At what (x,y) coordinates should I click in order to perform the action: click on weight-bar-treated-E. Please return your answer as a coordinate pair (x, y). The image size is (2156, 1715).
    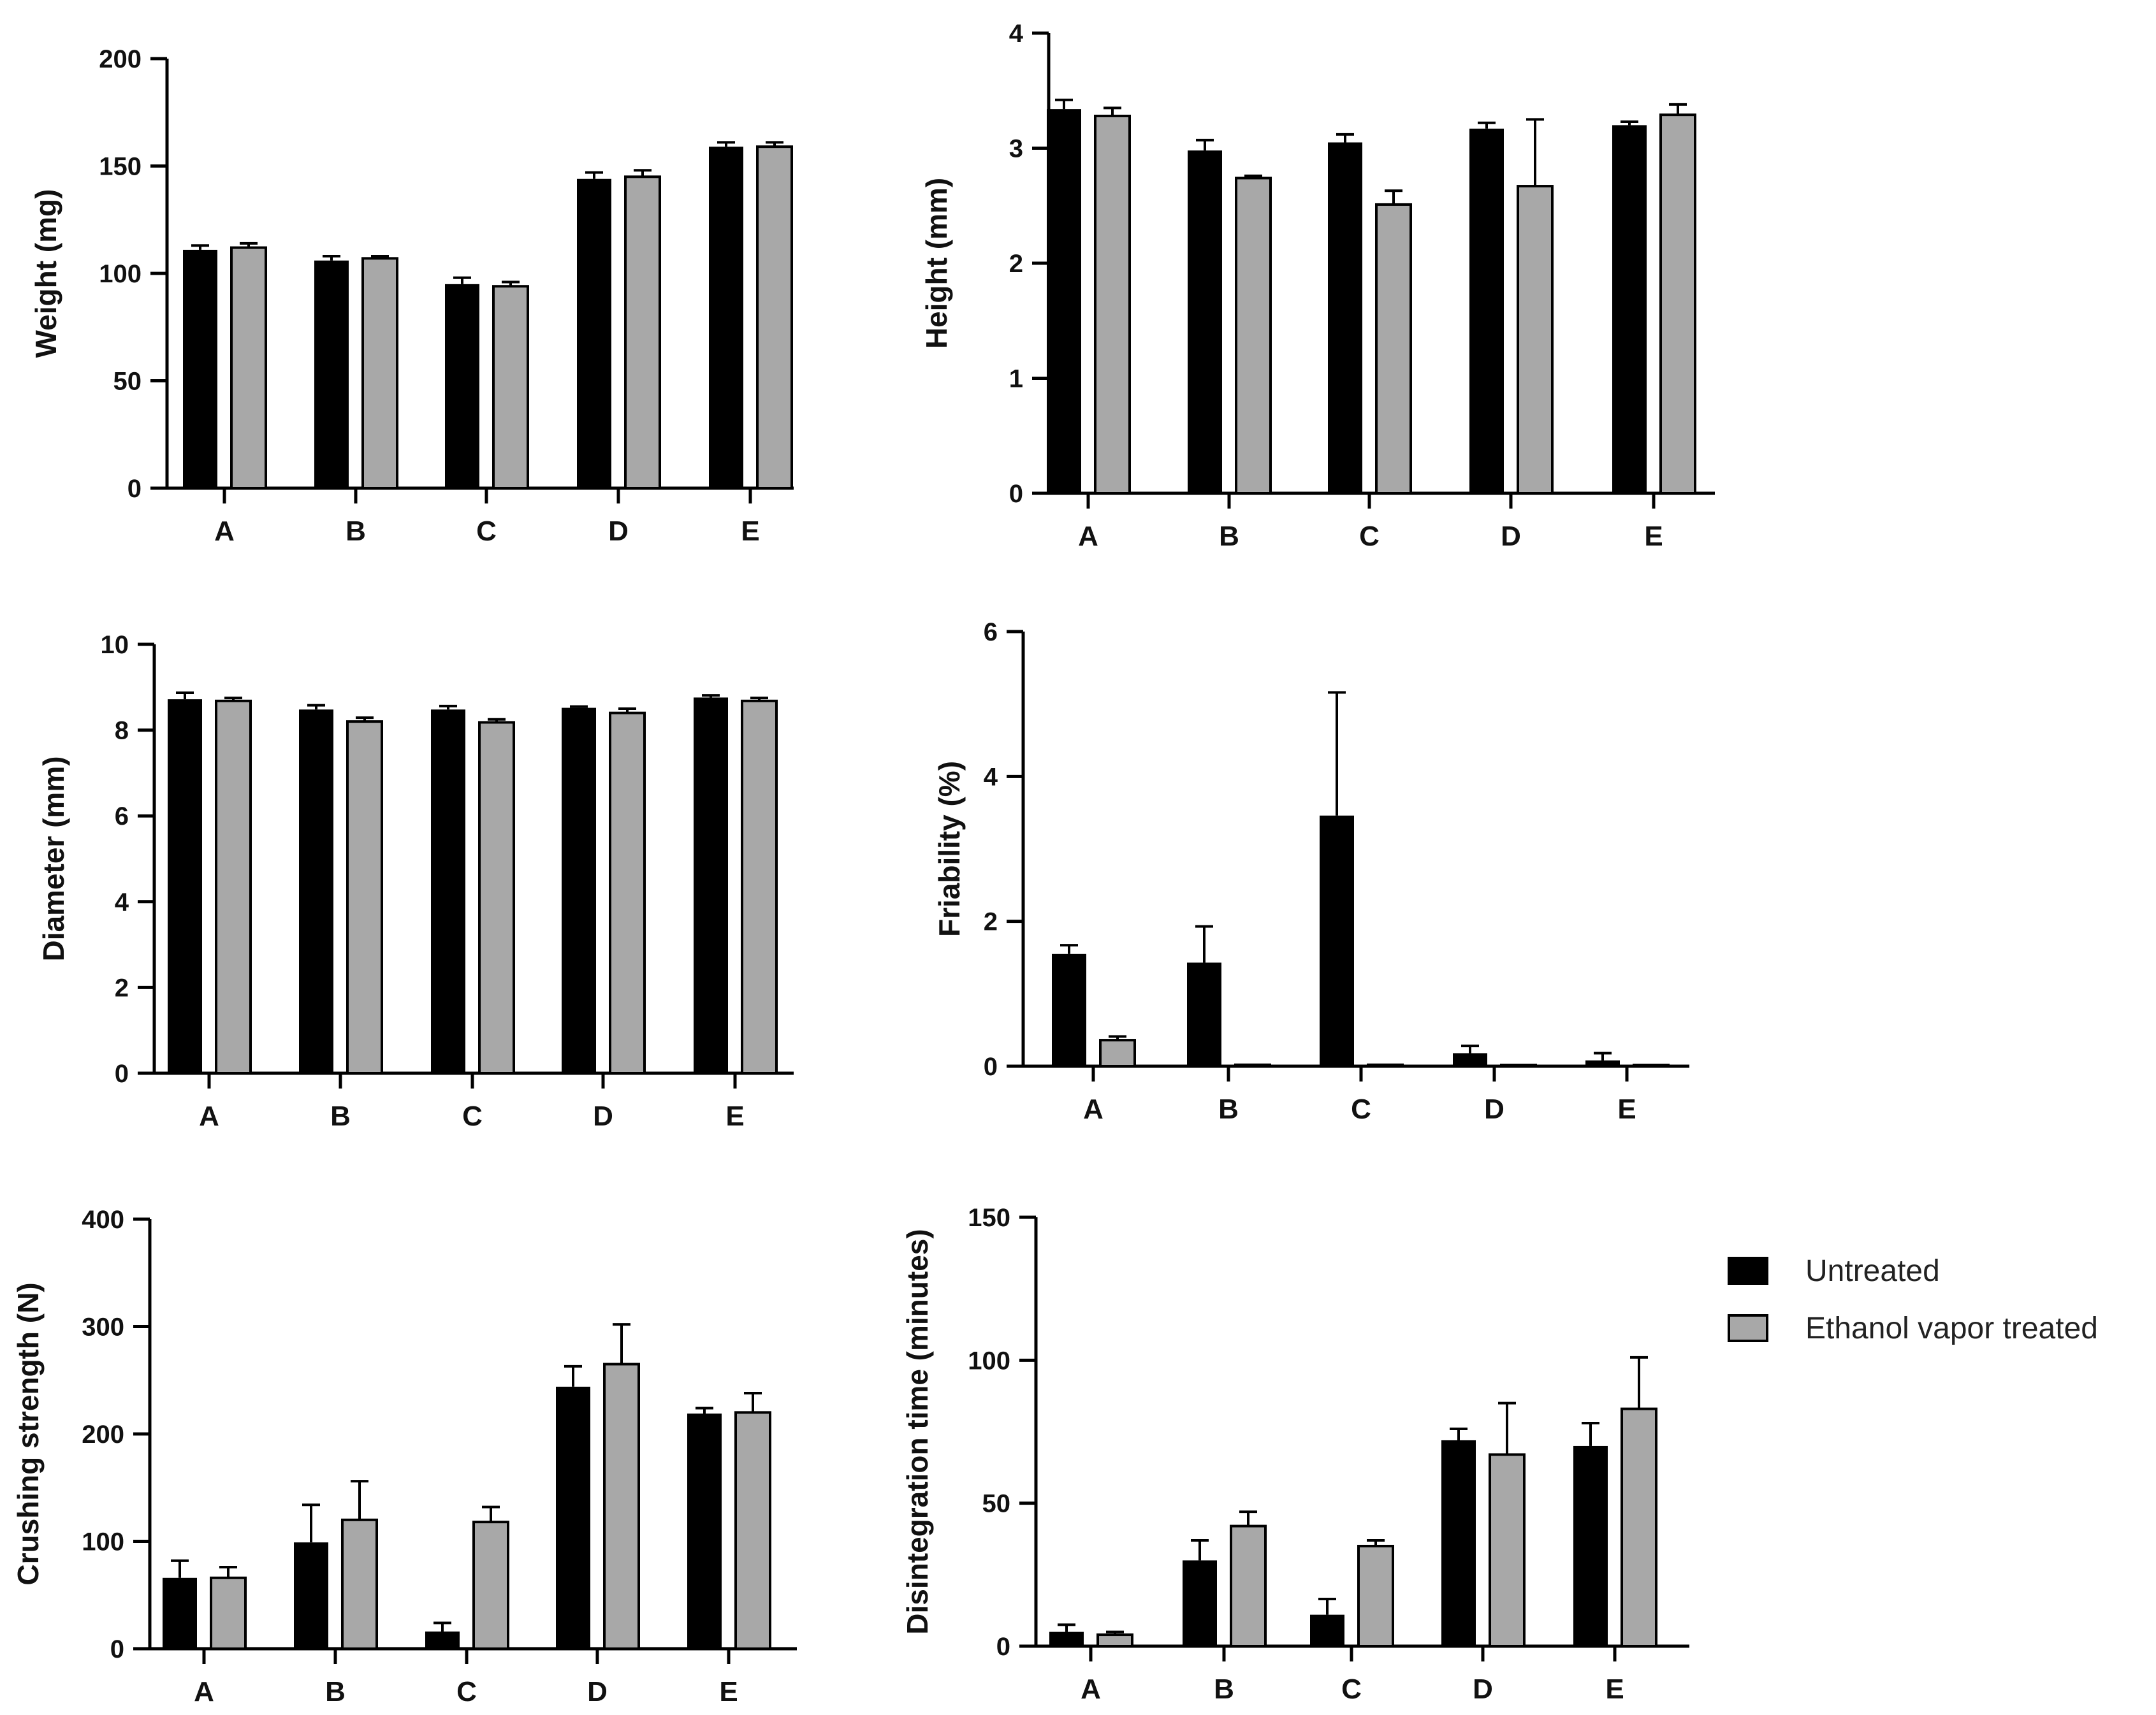
    Looking at the image, I should click on (775, 317).